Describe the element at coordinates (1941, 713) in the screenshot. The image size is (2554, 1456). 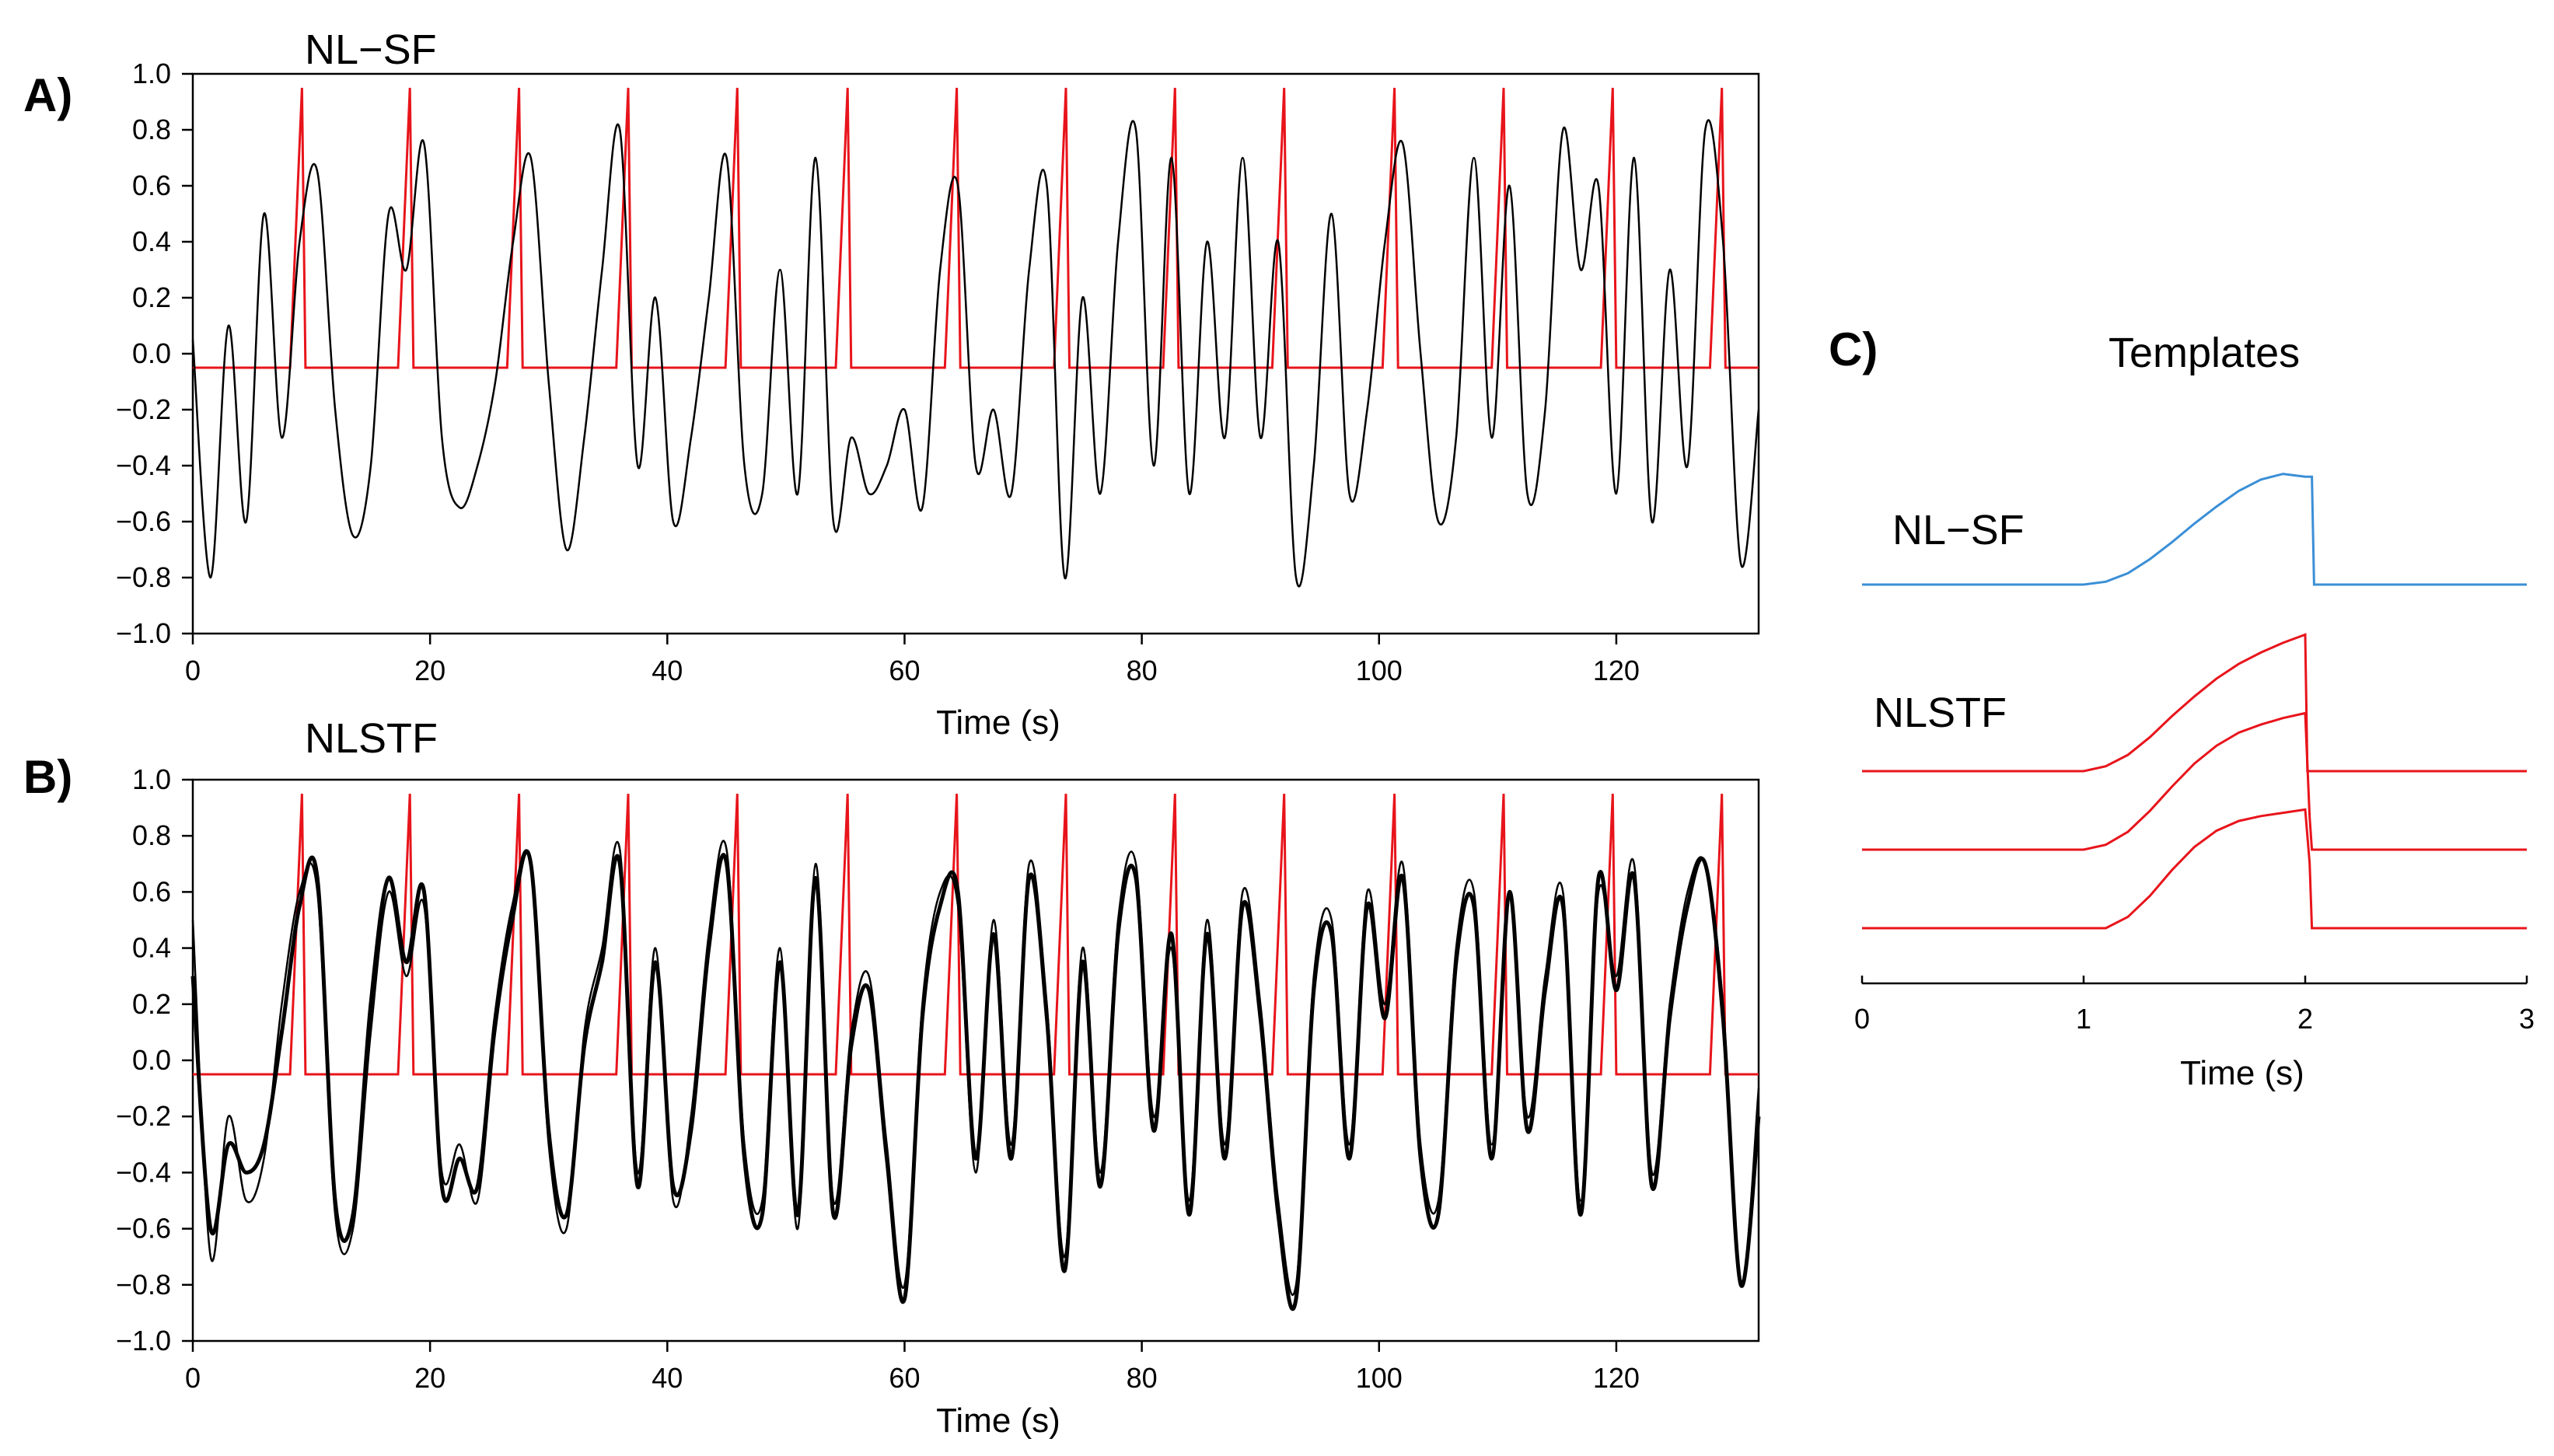
I see `panel-c-nlstf-label: NLSTF` at that location.